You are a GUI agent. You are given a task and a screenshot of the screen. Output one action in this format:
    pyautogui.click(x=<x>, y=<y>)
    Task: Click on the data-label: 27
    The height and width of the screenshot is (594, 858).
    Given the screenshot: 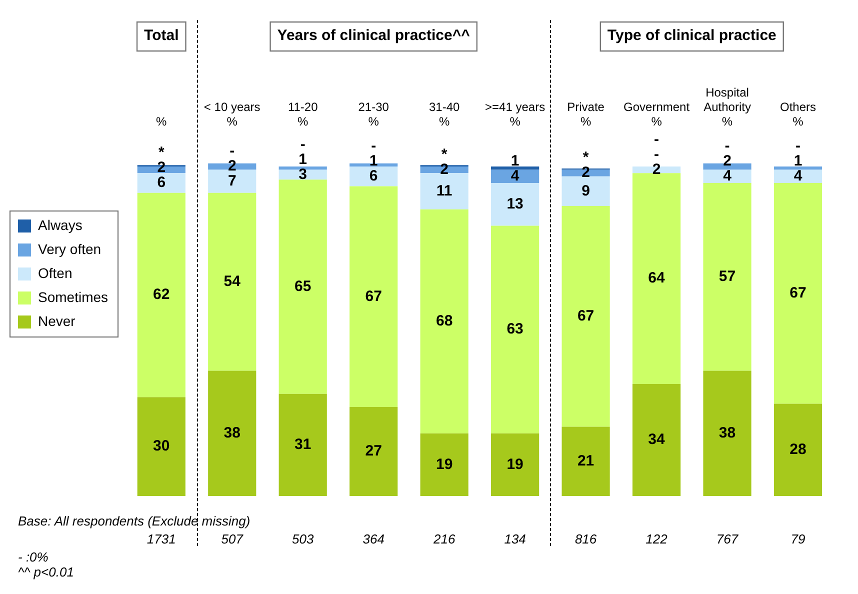 What is the action you would take?
    pyautogui.click(x=373, y=451)
    